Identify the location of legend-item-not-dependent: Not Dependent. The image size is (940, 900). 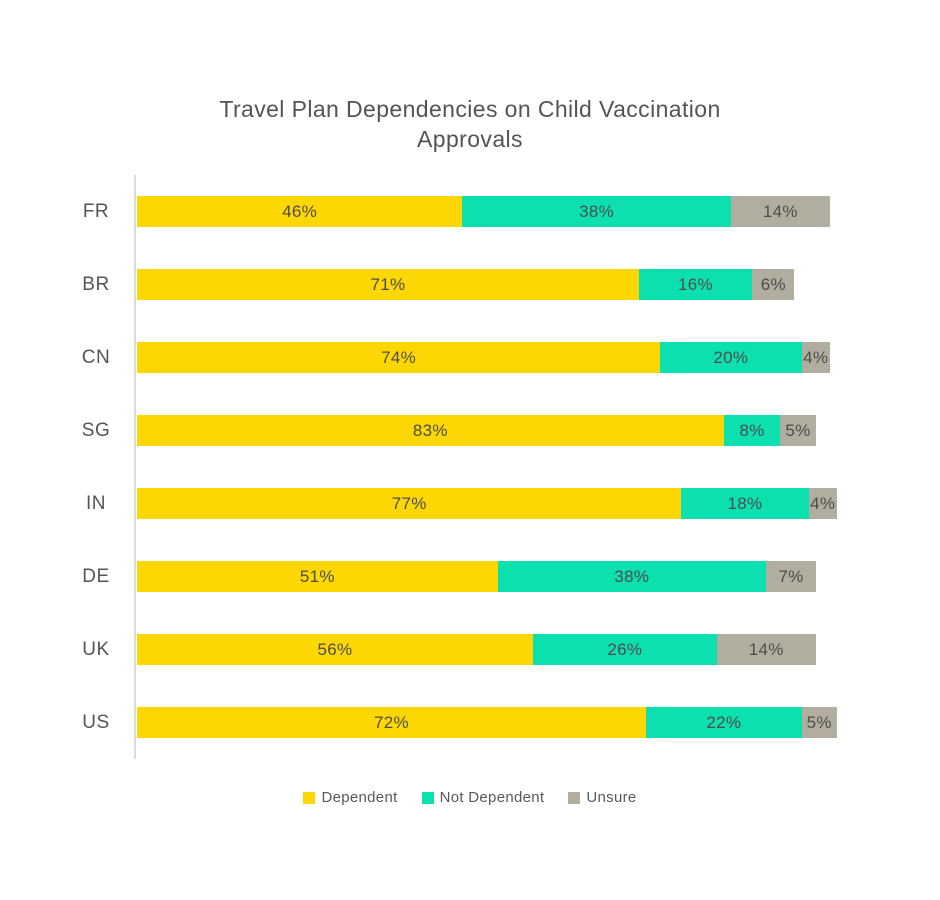
(483, 797).